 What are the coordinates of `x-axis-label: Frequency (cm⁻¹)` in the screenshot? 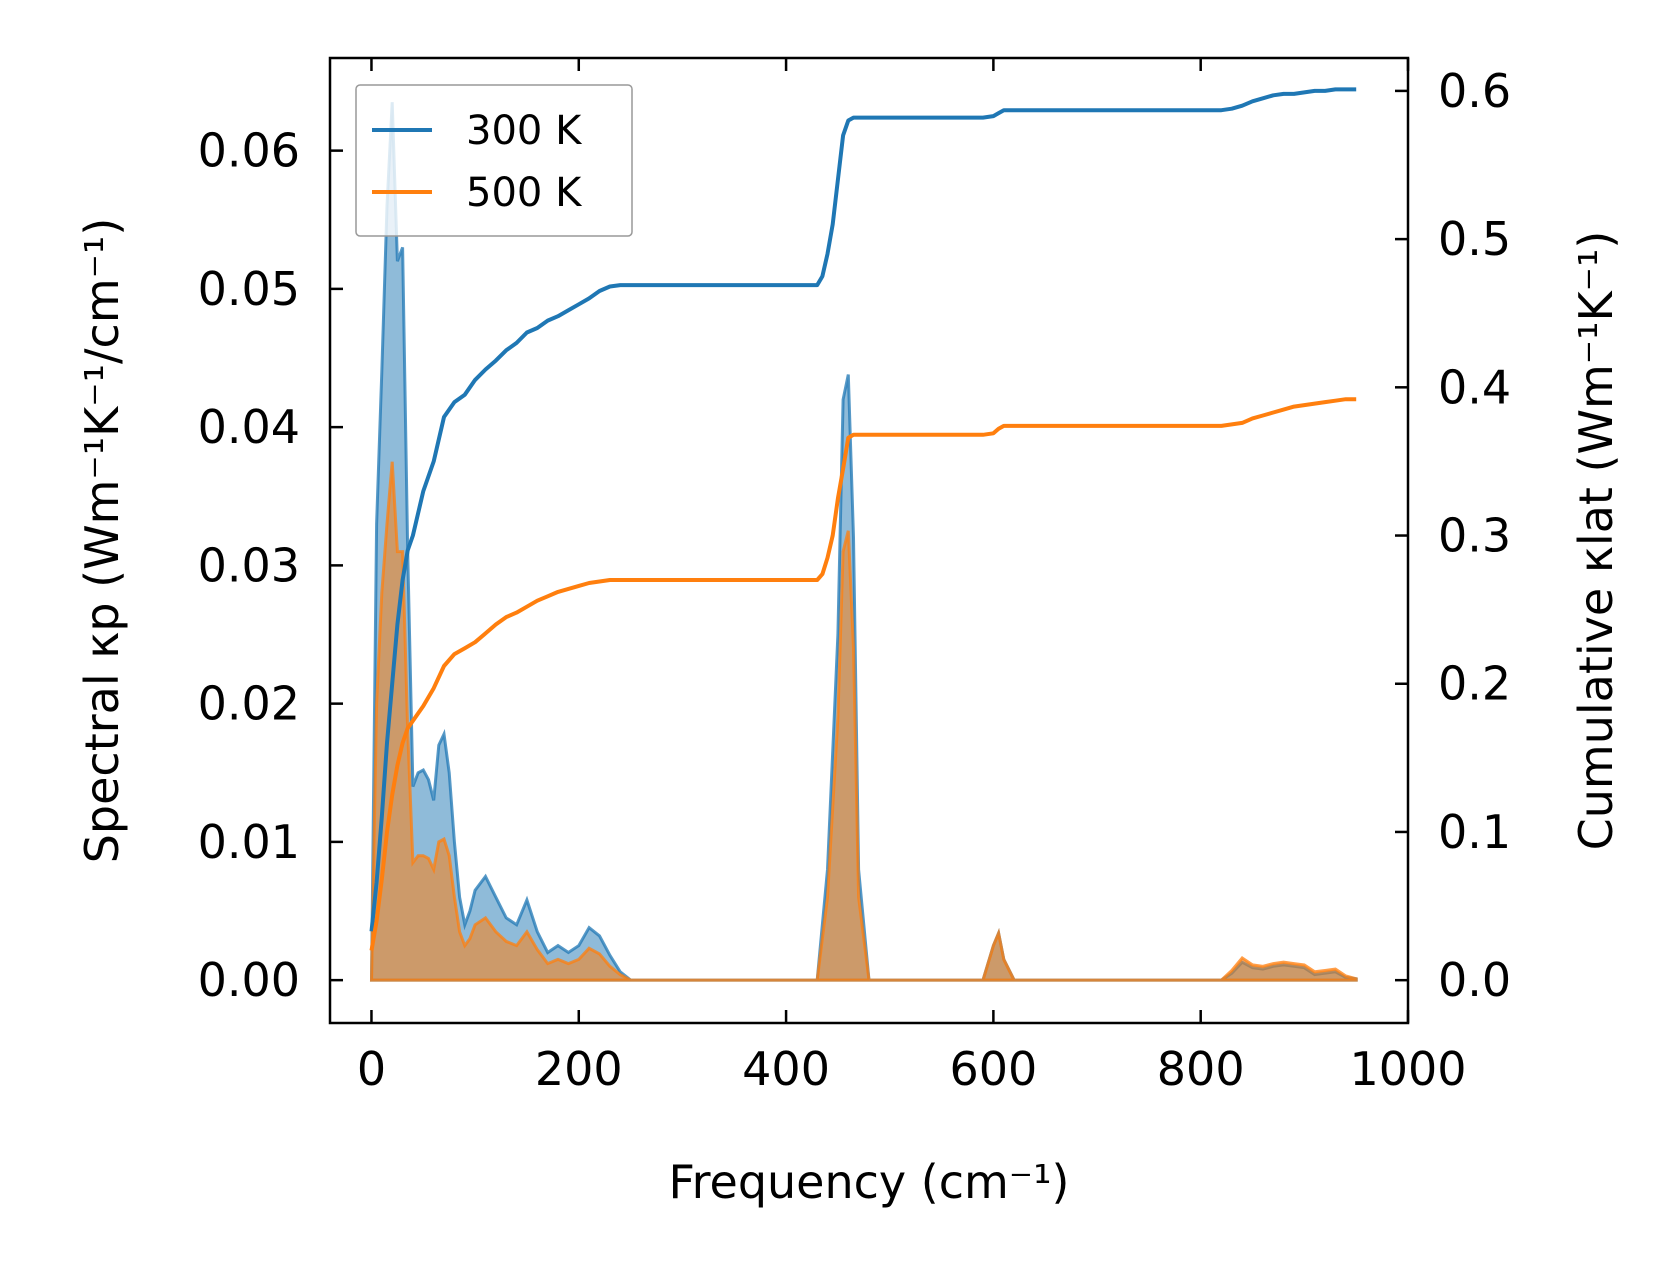 It's located at (869, 1182).